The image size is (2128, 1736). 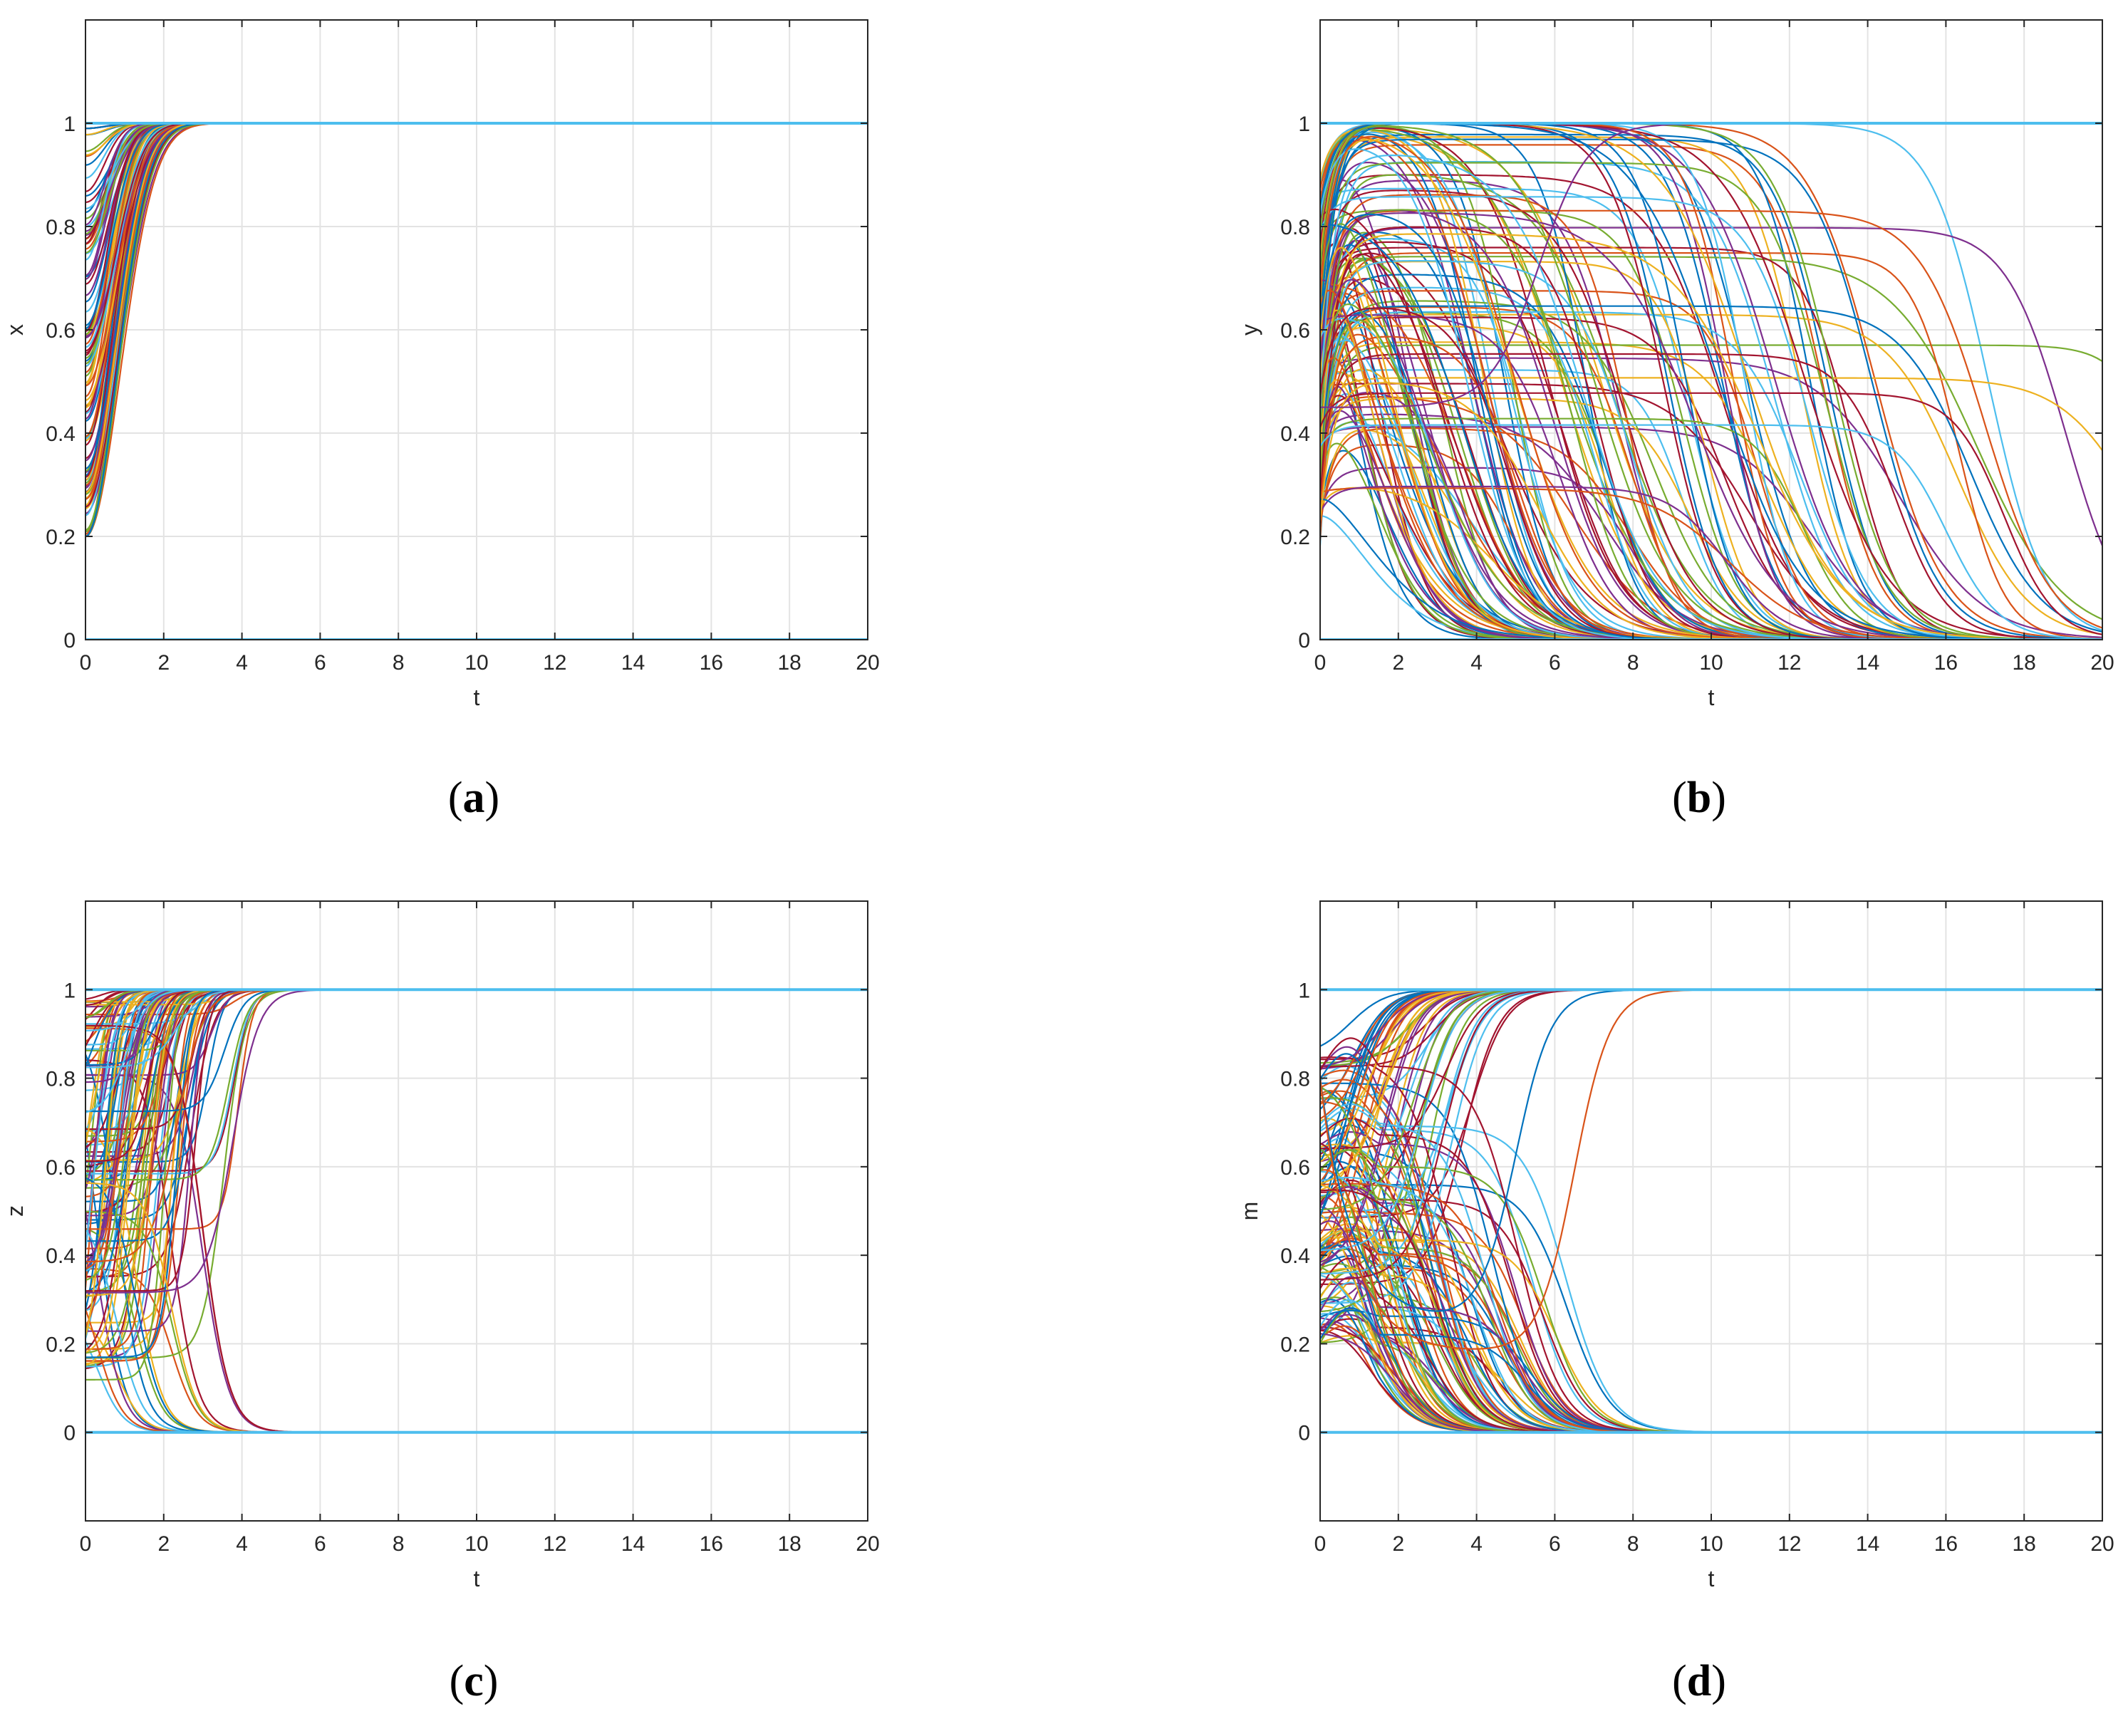 What do you see at coordinates (1250, 1212) in the screenshot?
I see `y-axis-label: m` at bounding box center [1250, 1212].